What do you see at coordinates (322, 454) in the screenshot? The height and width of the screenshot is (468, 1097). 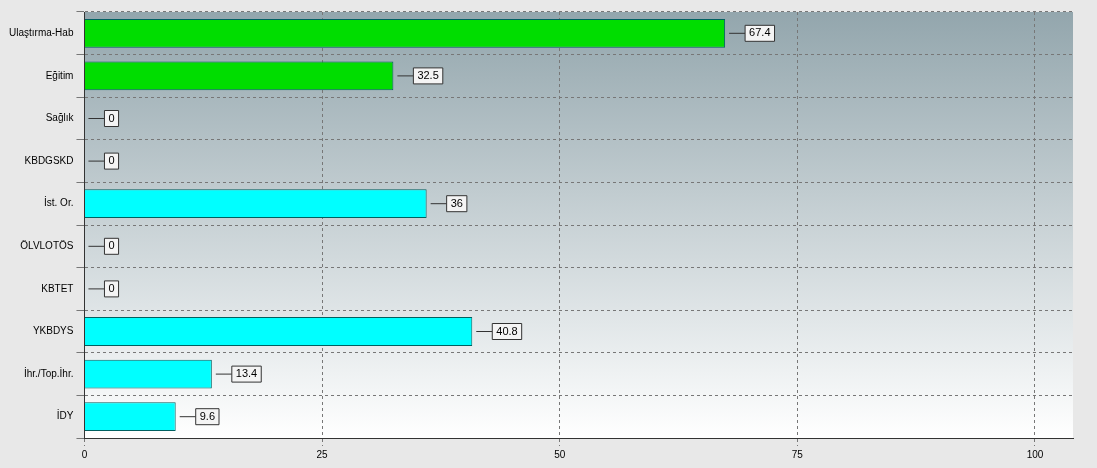 I see `x-tick-label: 25` at bounding box center [322, 454].